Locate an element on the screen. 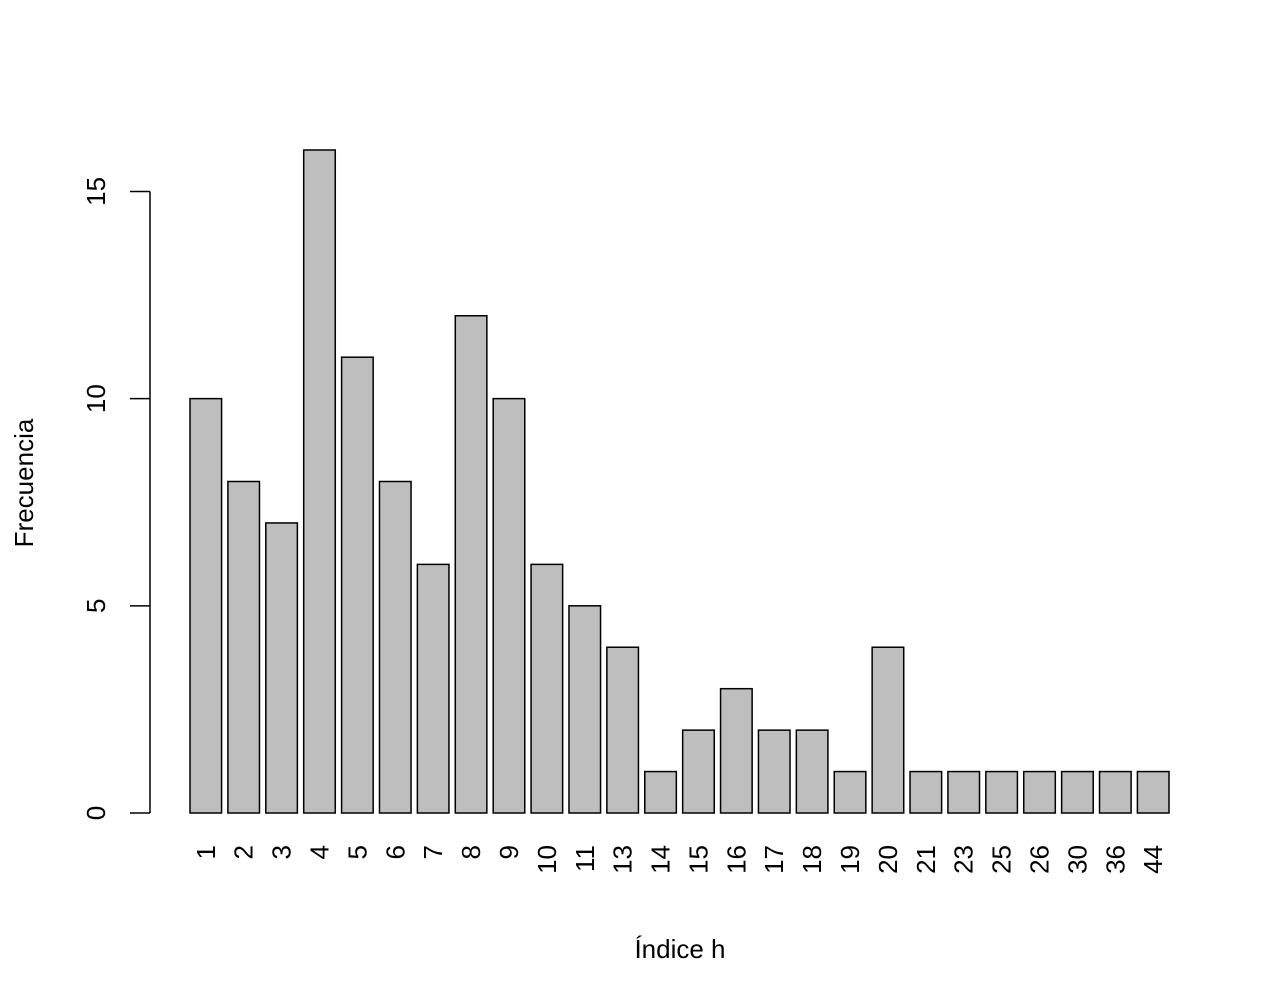 The height and width of the screenshot is (1006, 1284). x-tick-label: 36 is located at coordinates (1115, 859).